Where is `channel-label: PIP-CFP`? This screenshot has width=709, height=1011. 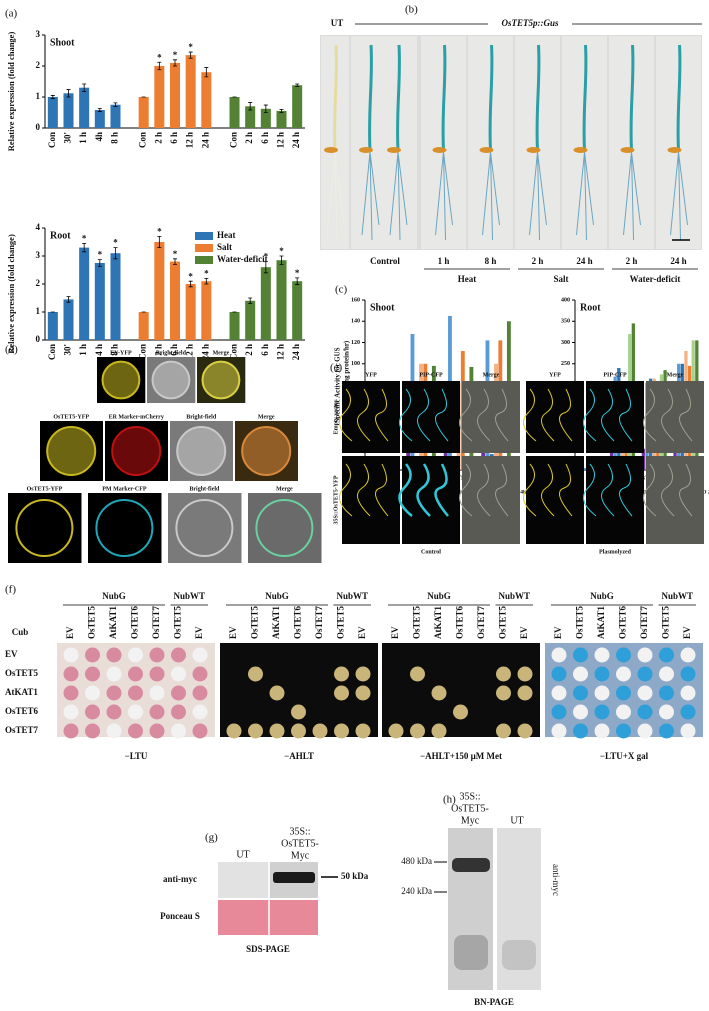
channel-label: PIP-CFP is located at coordinates (431, 375).